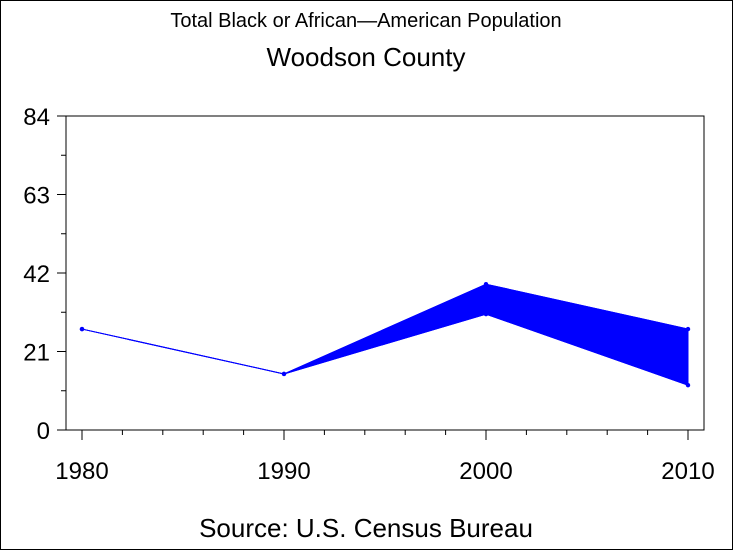 The height and width of the screenshot is (550, 733). I want to click on chart-footnote: Source: U.S. Census Bureau, so click(366, 528).